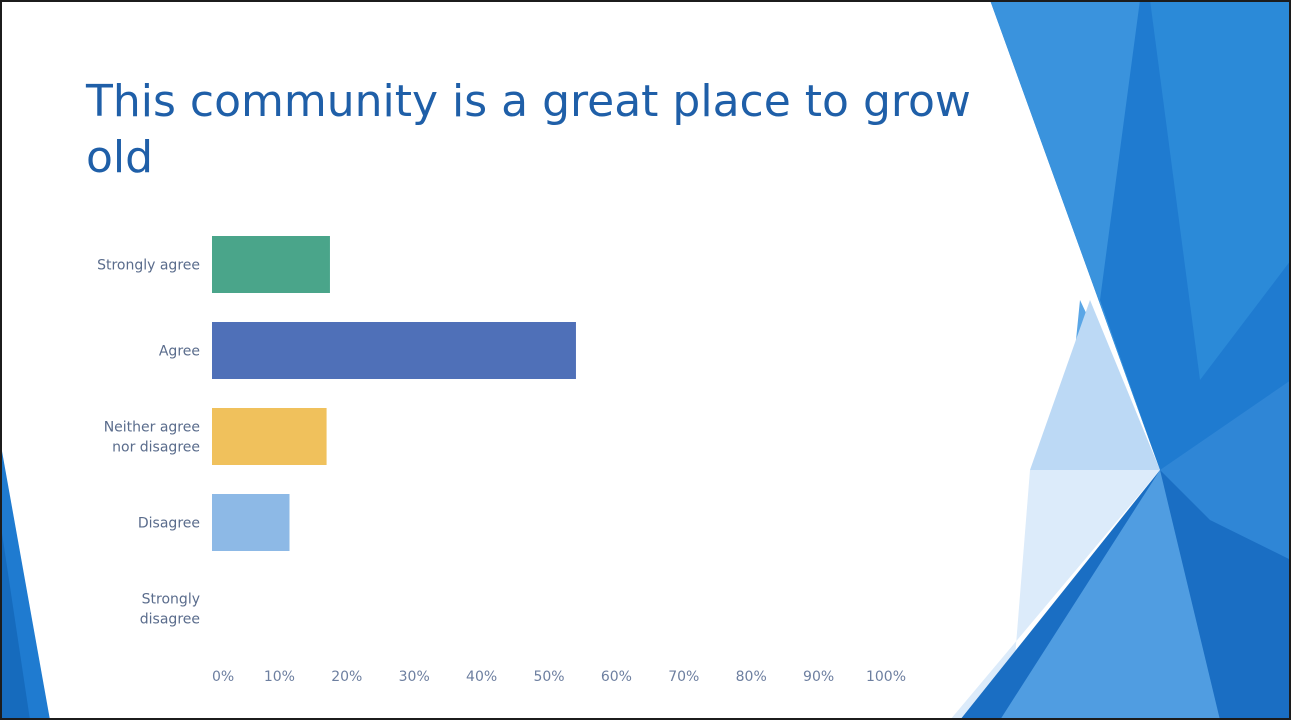 The width and height of the screenshot is (1291, 720). I want to click on x-tick-label: 40%, so click(481, 677).